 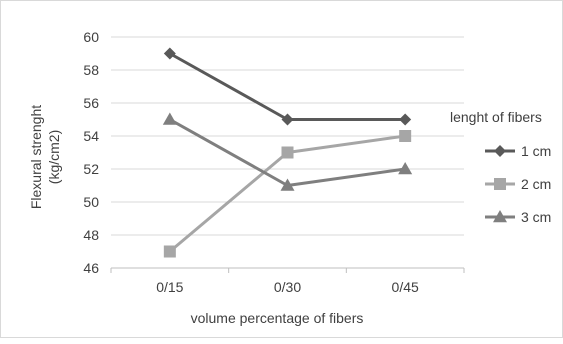 What do you see at coordinates (54, 157) in the screenshot?
I see `y-axis-title-line-2: (kg/cm2)` at bounding box center [54, 157].